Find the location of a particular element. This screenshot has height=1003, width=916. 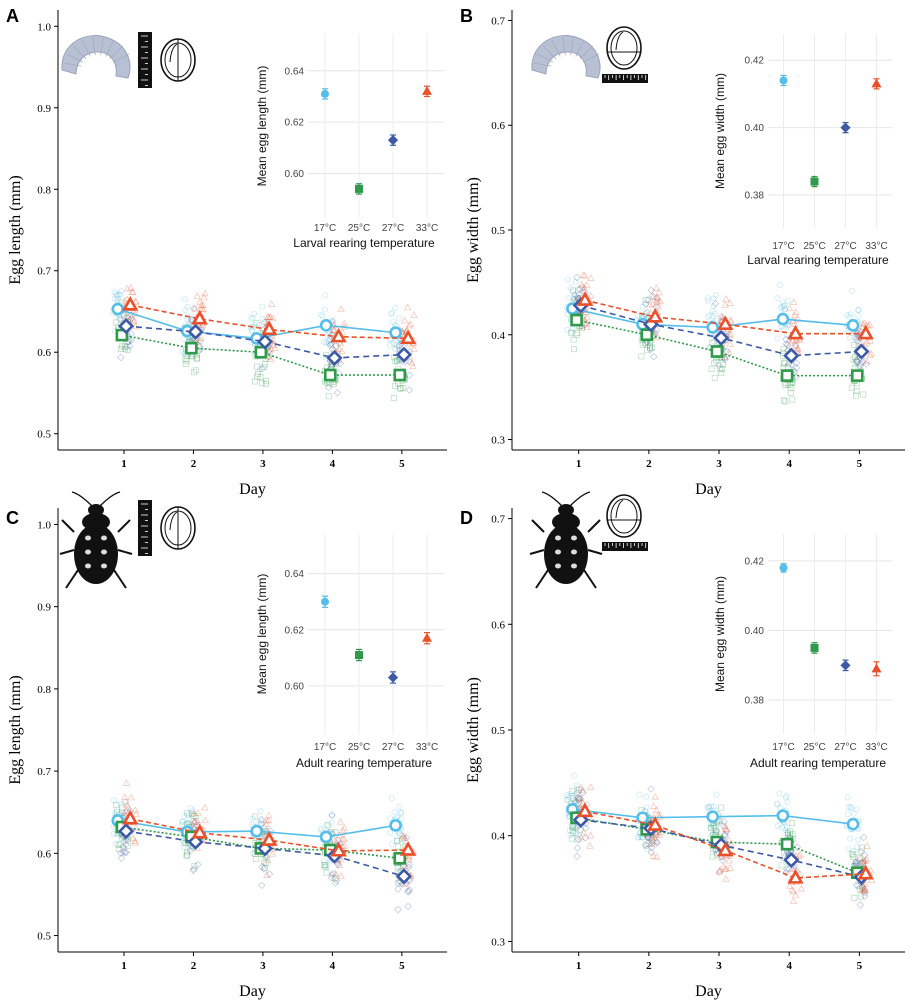

y-tick-label: 0.5 is located at coordinates (498, 231).